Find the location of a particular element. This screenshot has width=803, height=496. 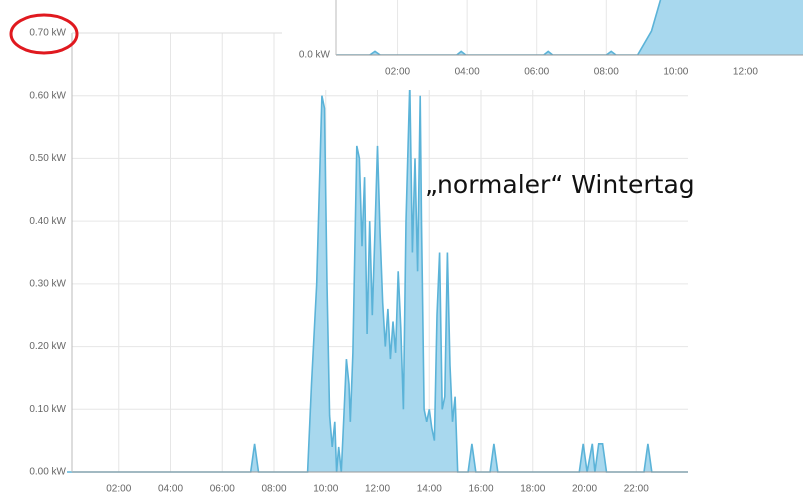

highlight-circle is located at coordinates (44, 34).